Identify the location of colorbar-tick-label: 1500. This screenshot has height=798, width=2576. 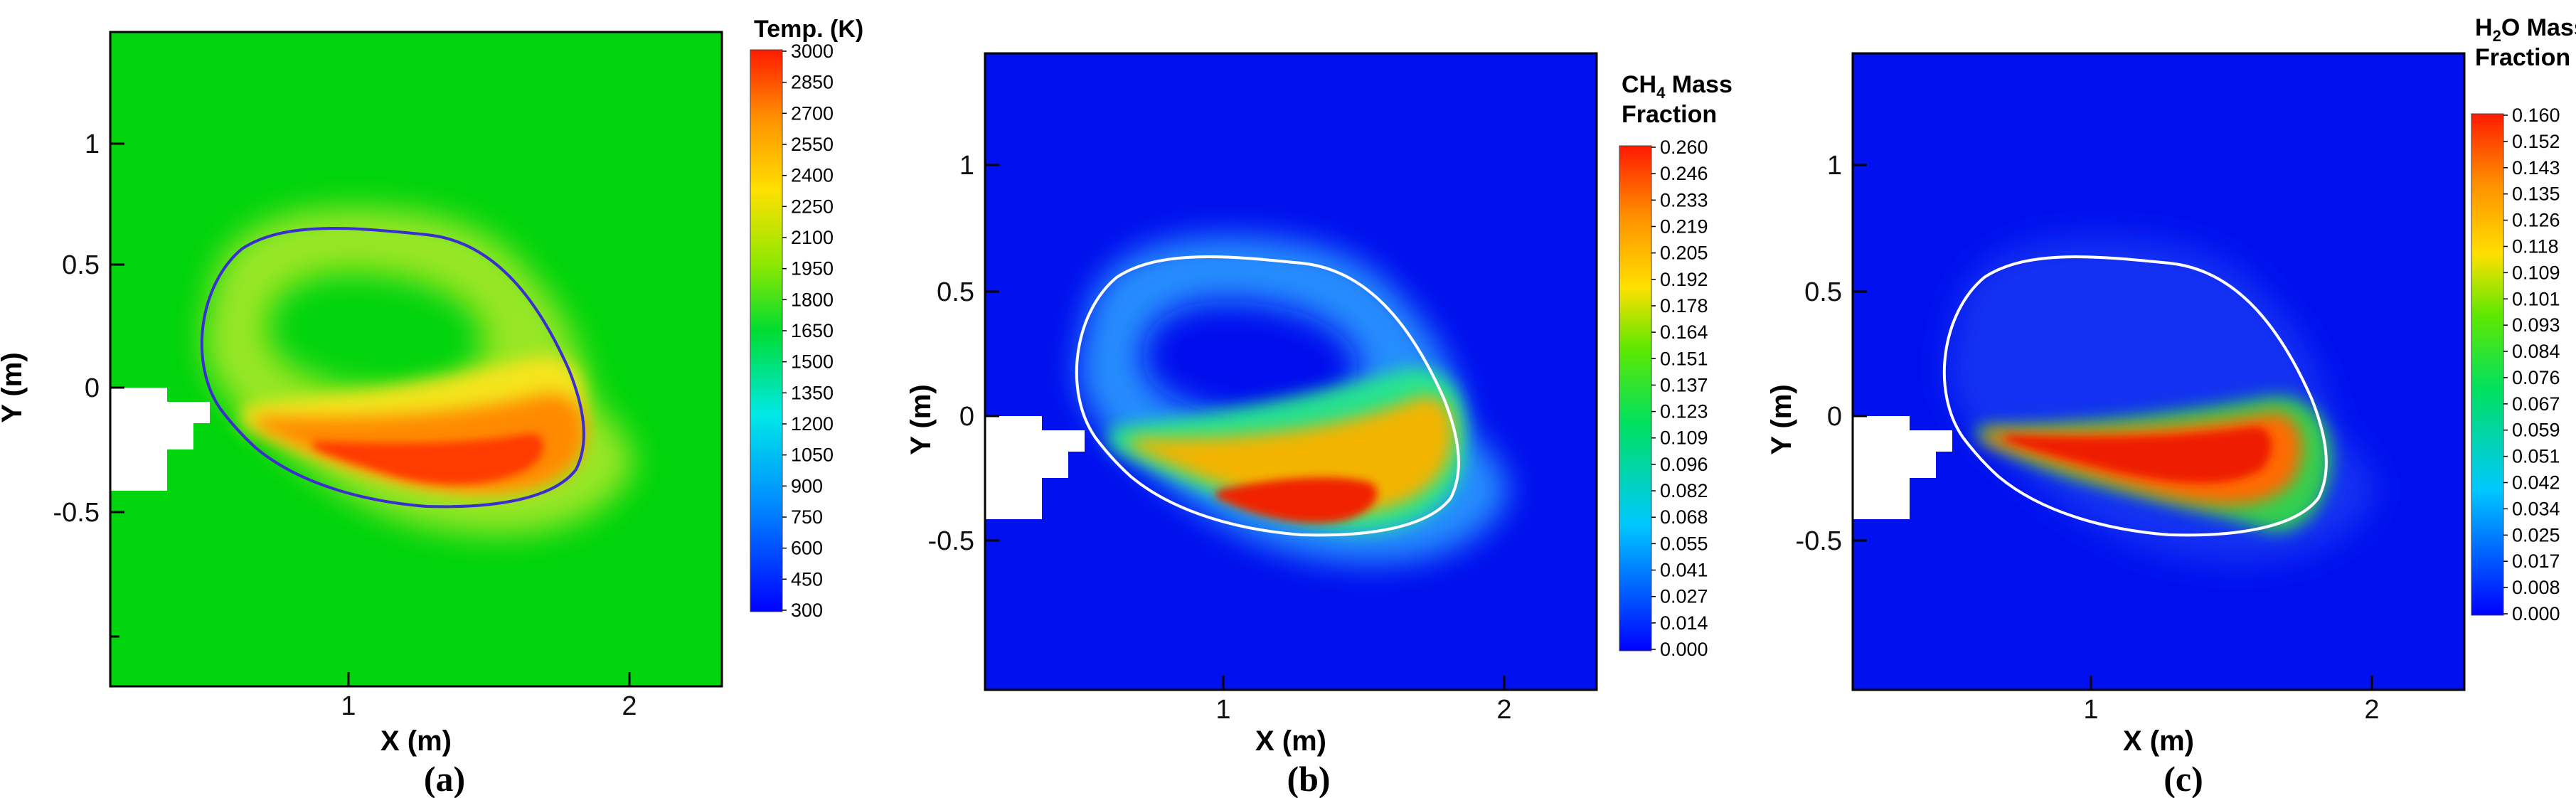
(812, 362).